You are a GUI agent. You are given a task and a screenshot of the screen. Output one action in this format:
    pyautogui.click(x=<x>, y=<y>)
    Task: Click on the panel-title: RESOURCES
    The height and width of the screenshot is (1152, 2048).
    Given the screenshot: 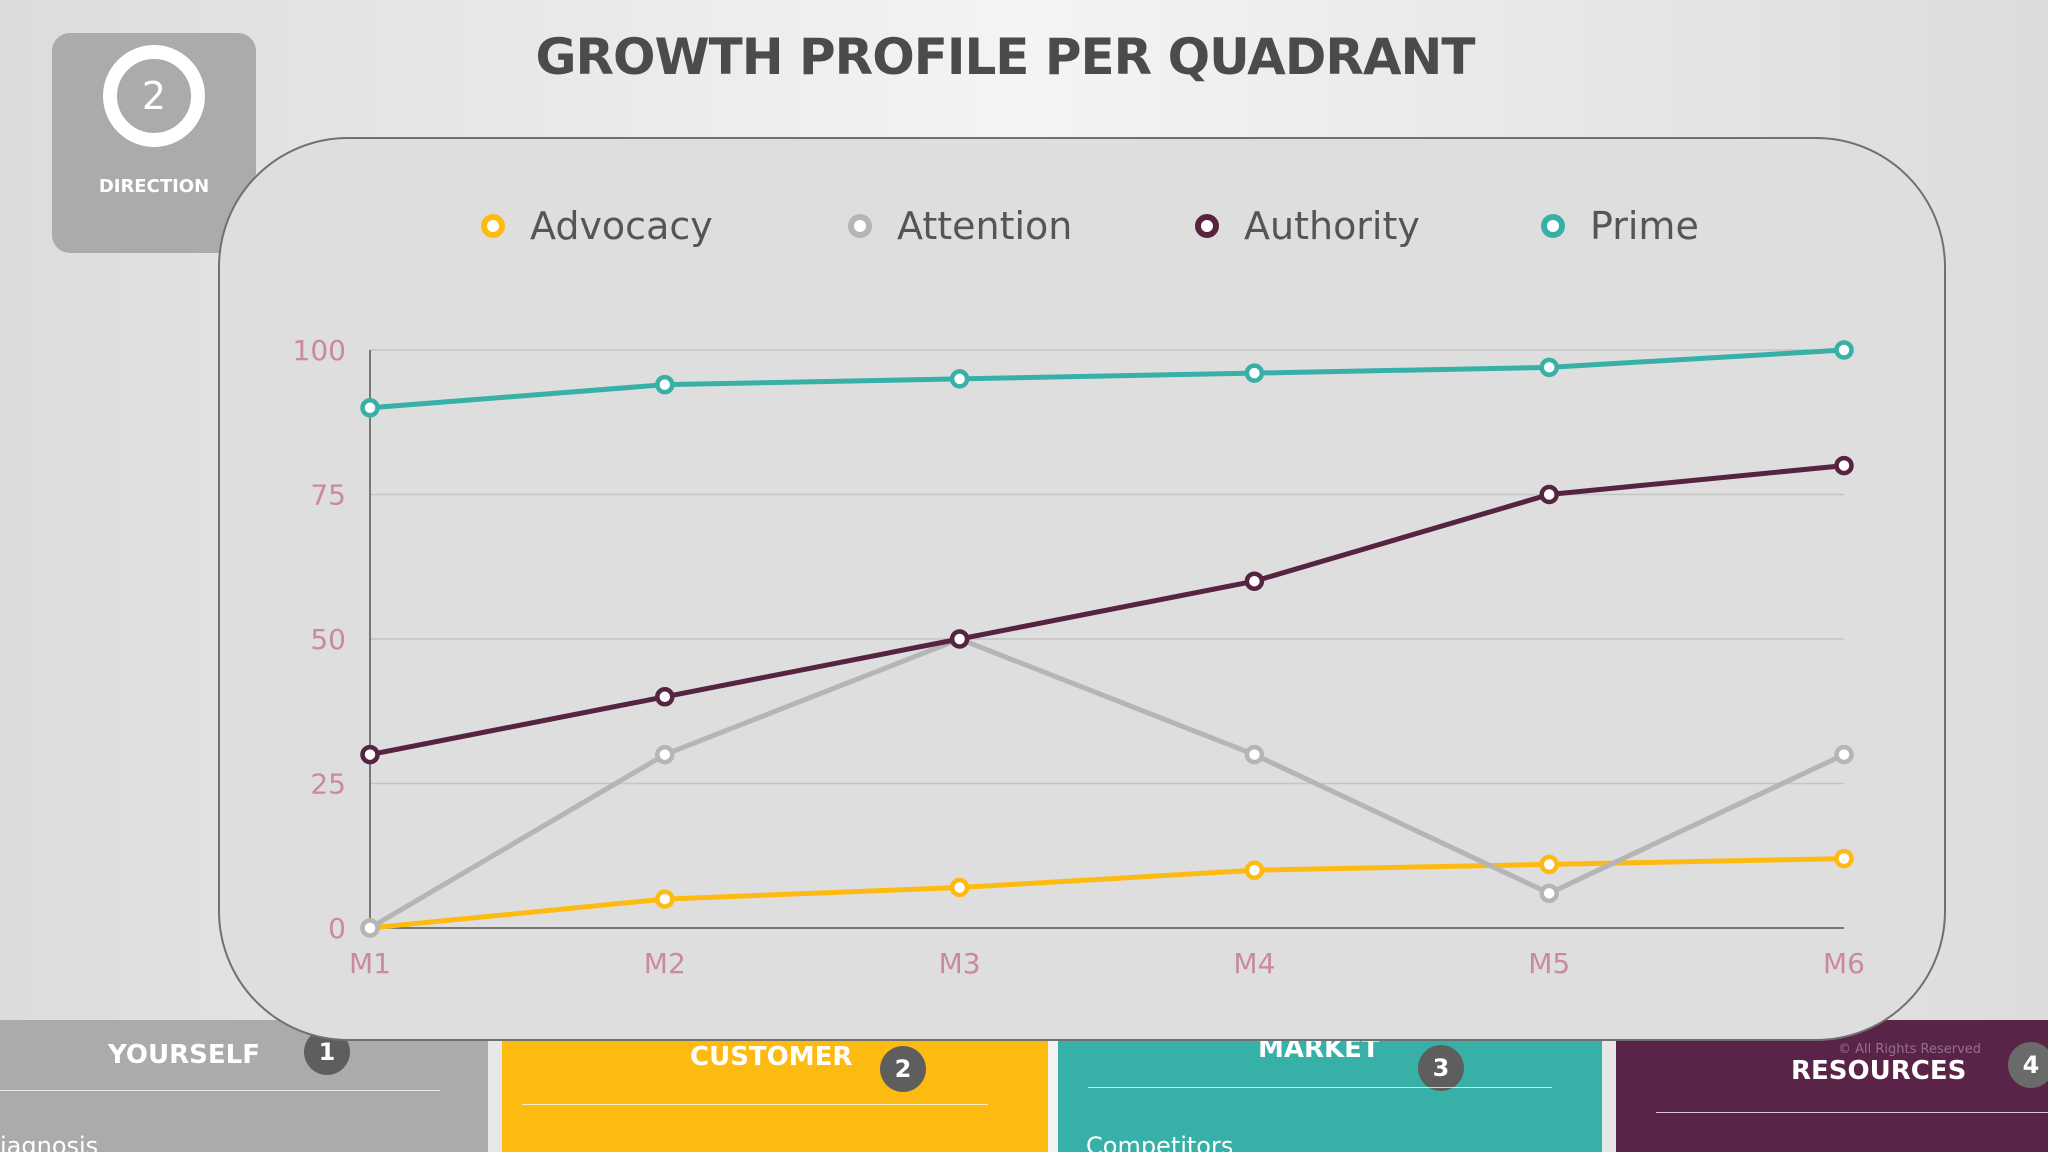 What is the action you would take?
    pyautogui.click(x=1879, y=1071)
    